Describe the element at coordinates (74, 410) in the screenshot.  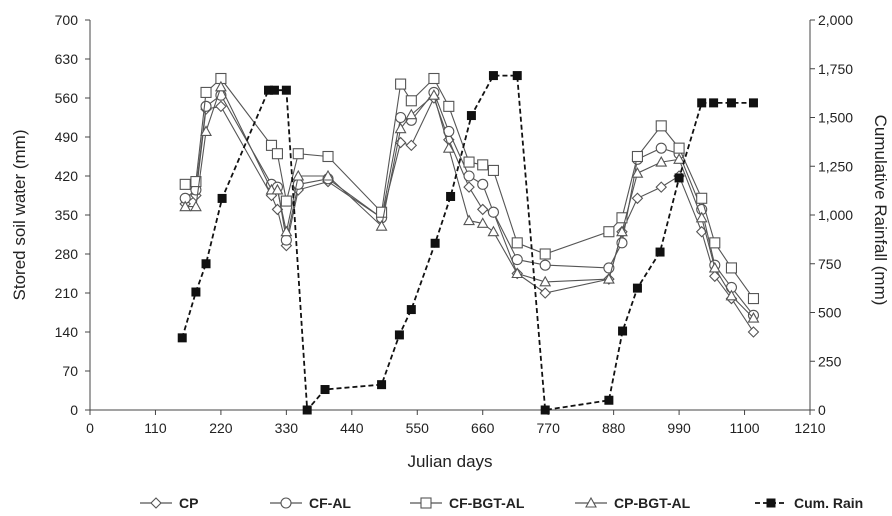
I see `y-tick-label: 0` at that location.